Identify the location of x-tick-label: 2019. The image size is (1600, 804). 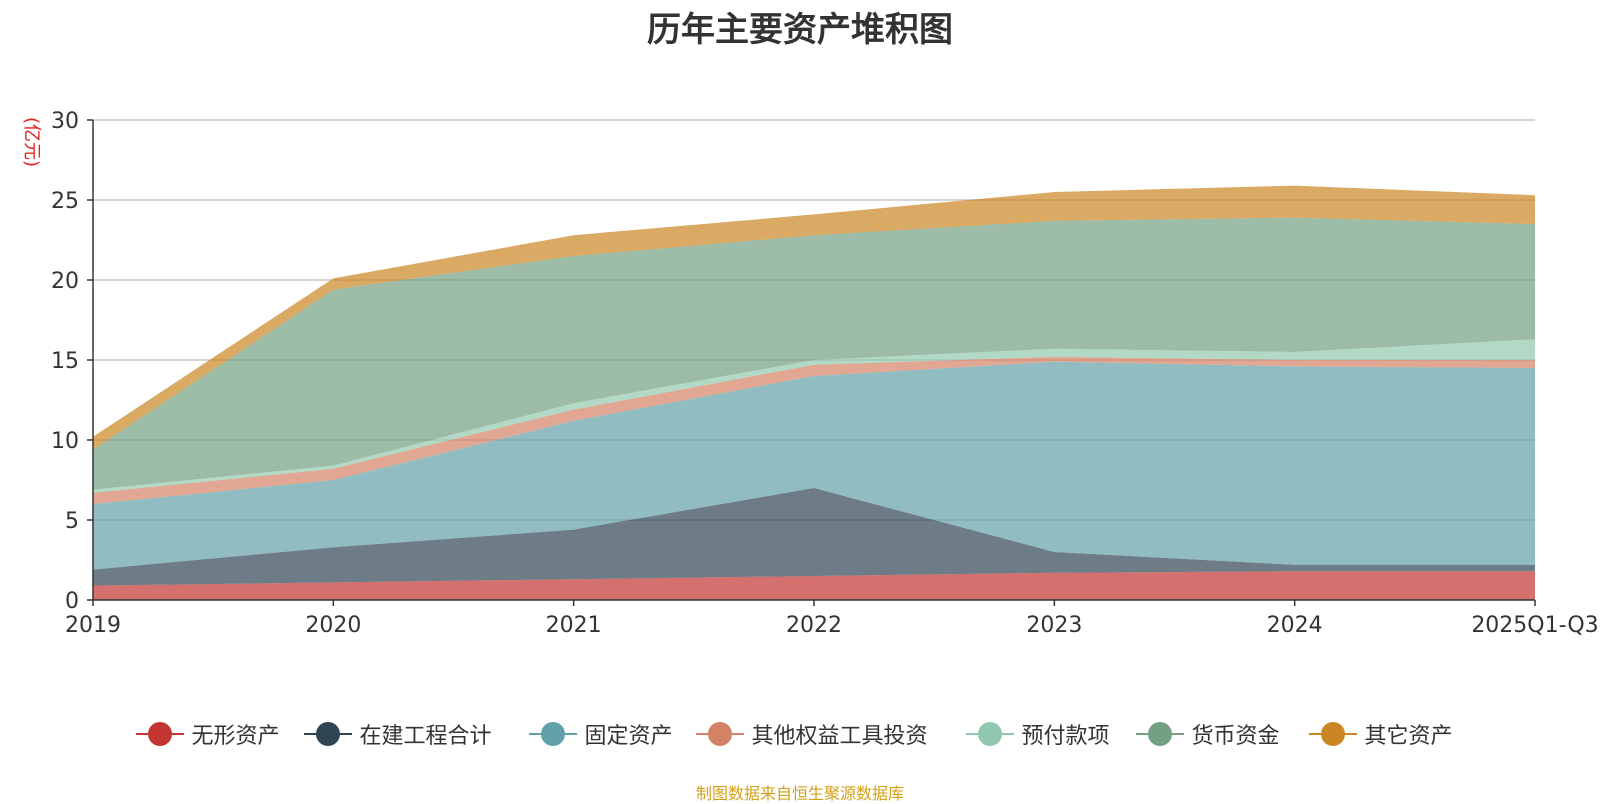
(93, 625).